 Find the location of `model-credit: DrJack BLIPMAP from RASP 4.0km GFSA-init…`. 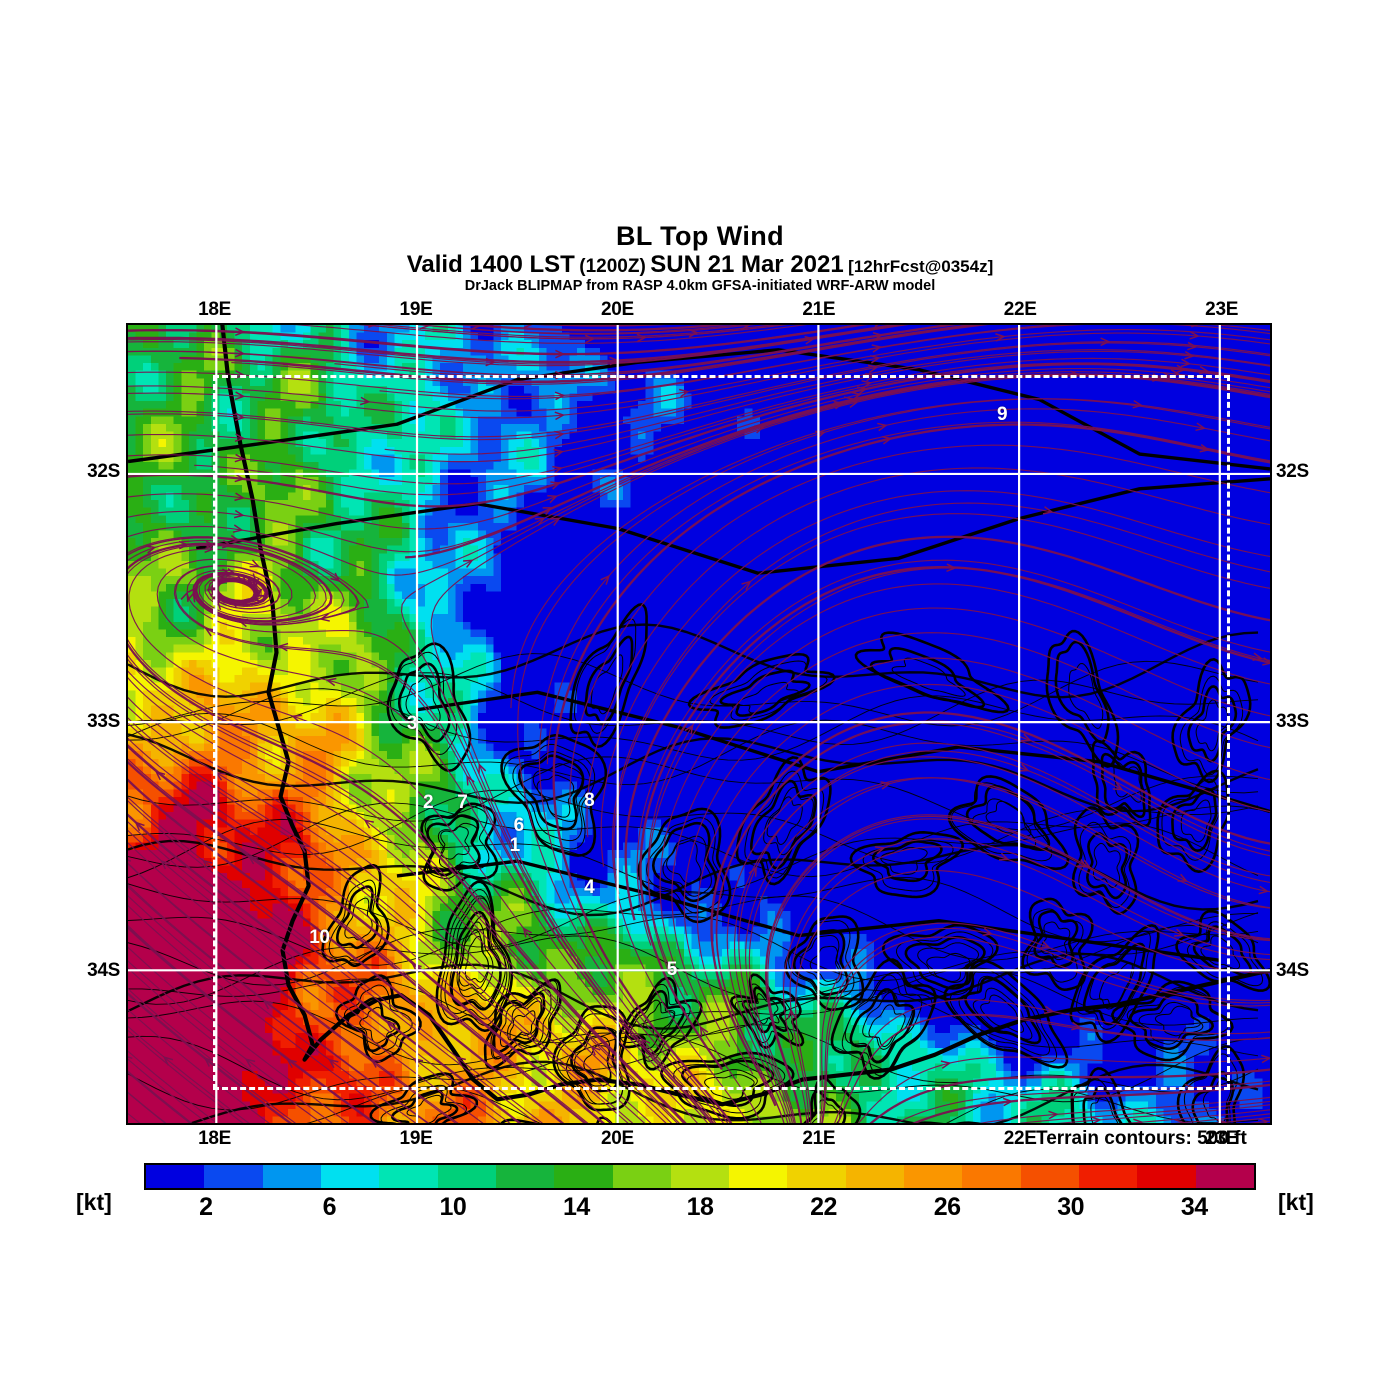

model-credit: DrJack BLIPMAP from RASP 4.0km GFSA-init… is located at coordinates (700, 286).